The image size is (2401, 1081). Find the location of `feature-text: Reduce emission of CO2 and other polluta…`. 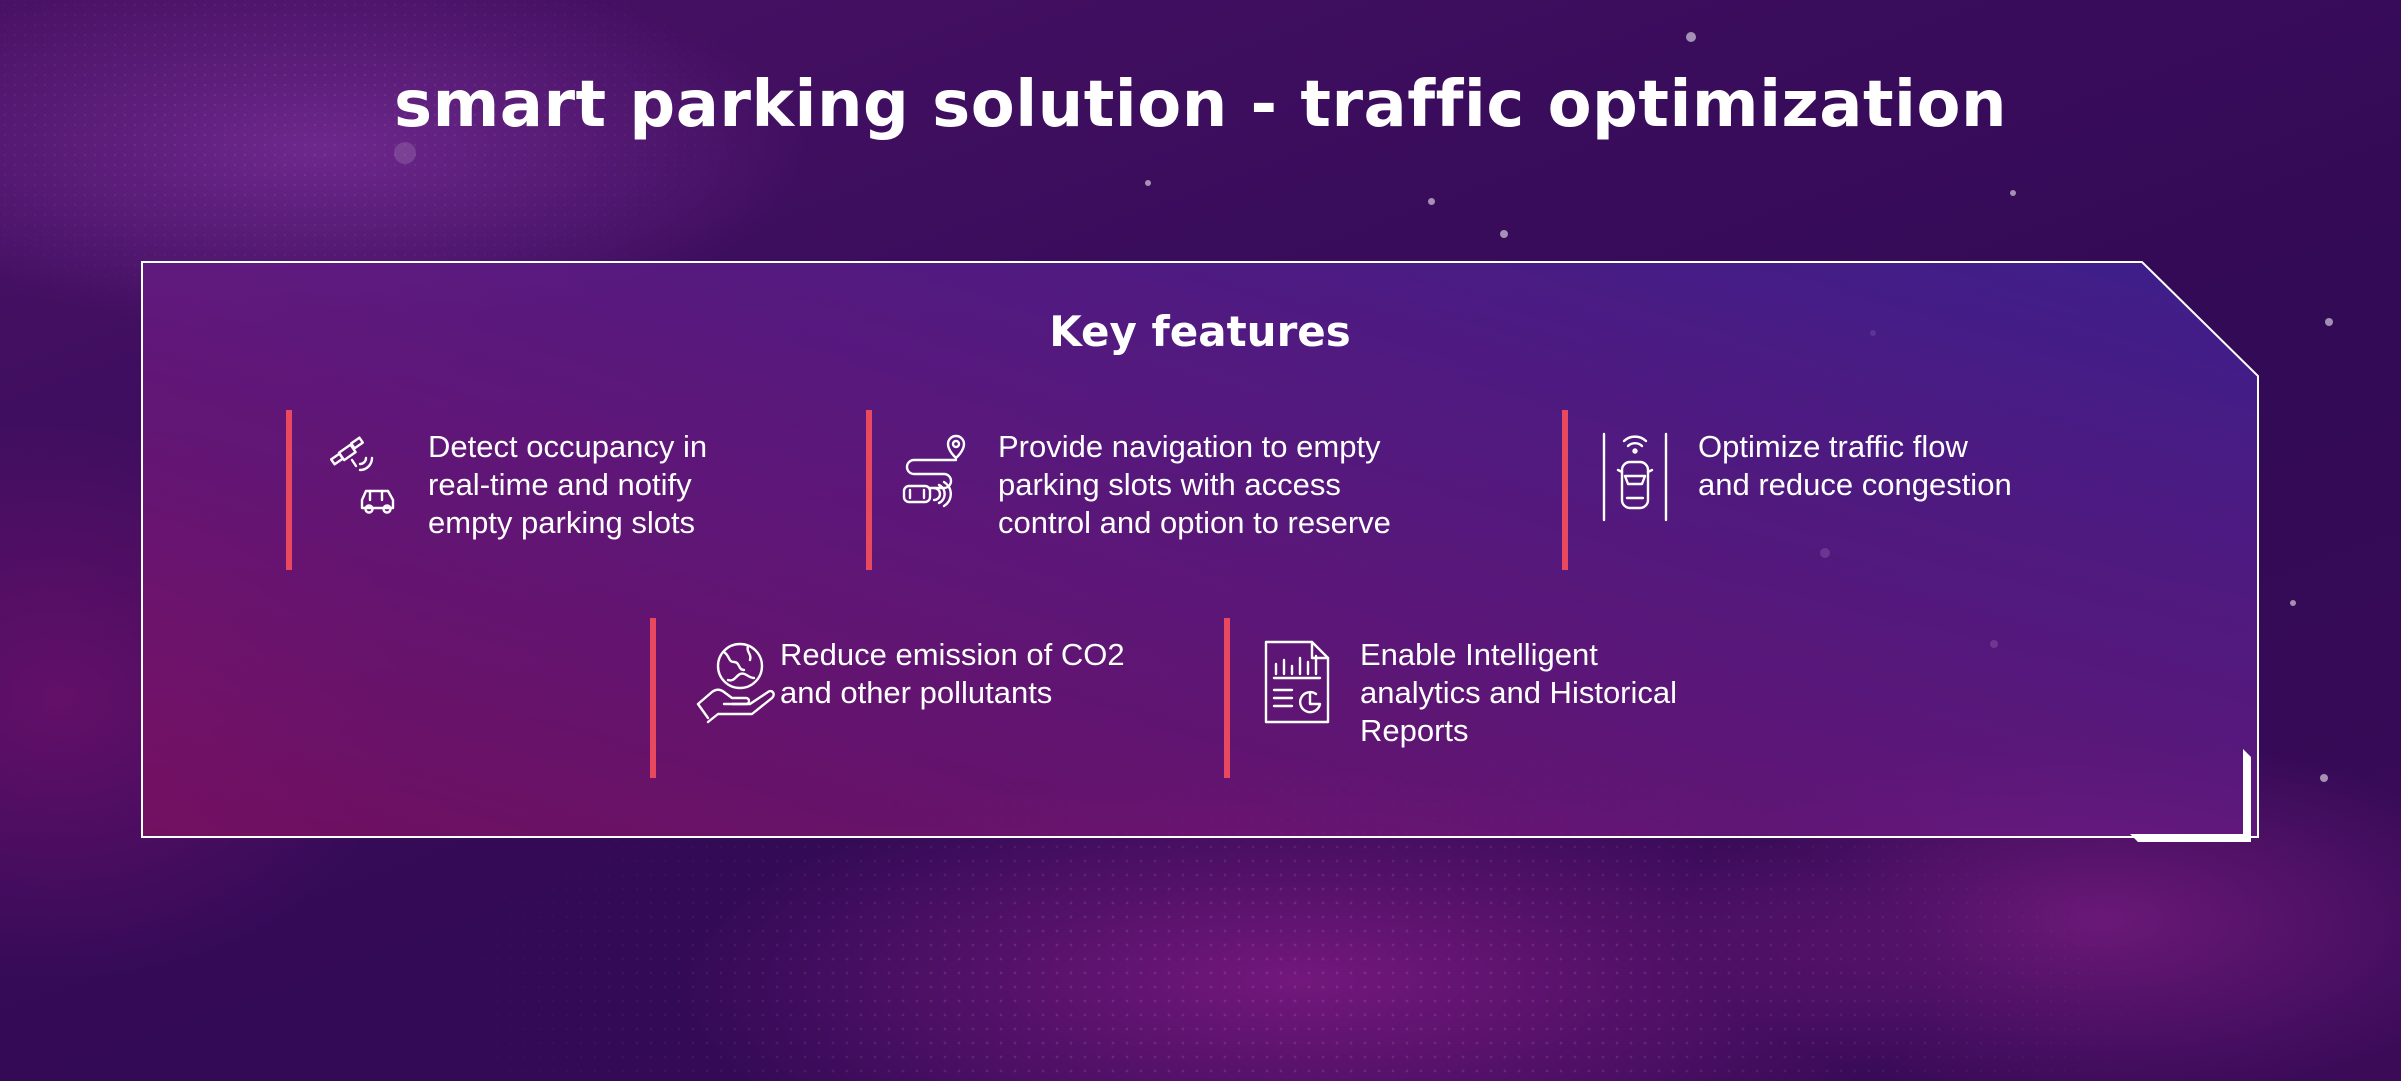

feature-text: Reduce emission of CO2 and other polluta… is located at coordinates (952, 673).